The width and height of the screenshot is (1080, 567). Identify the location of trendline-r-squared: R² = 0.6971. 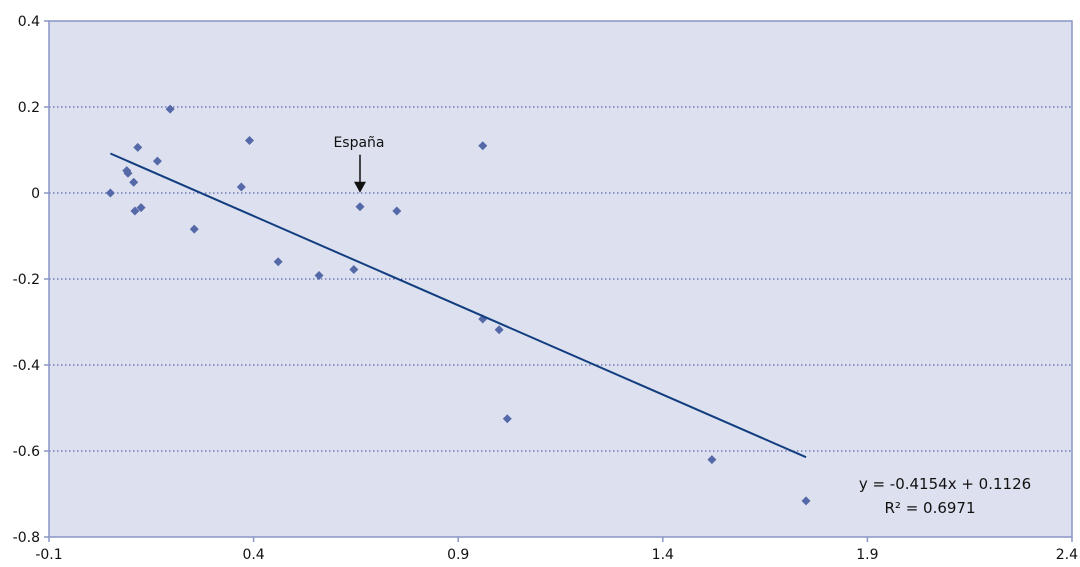
(929, 508).